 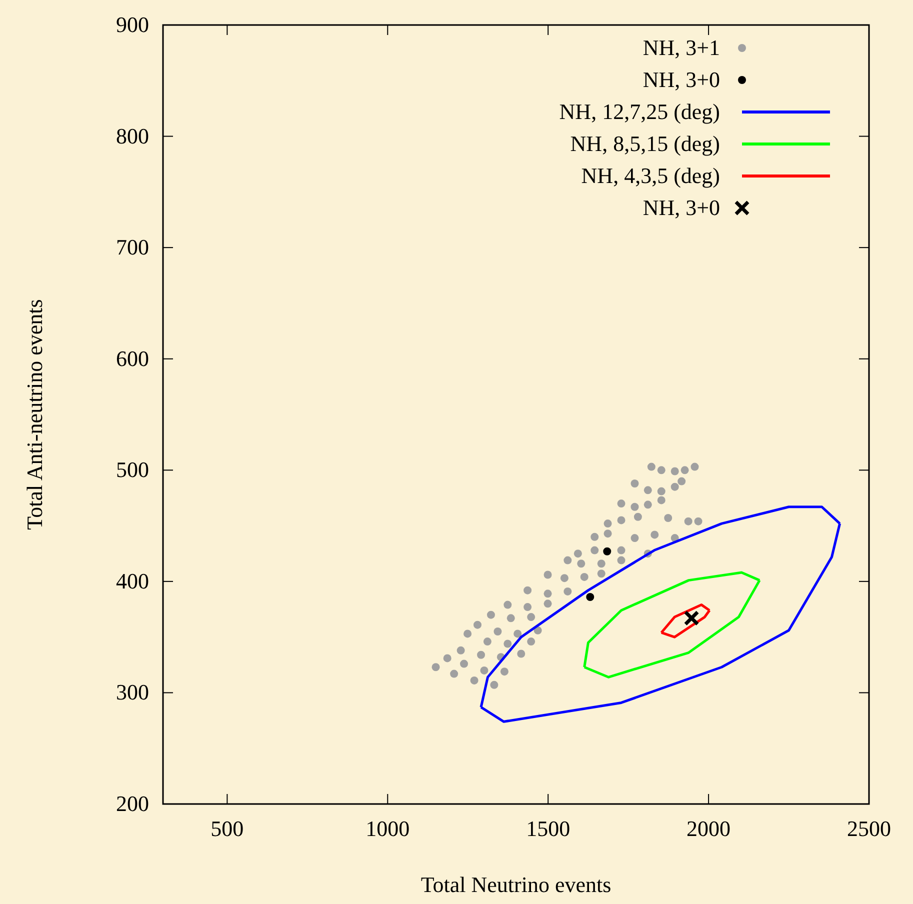 I want to click on y-tick-label: 200, so click(x=132, y=803).